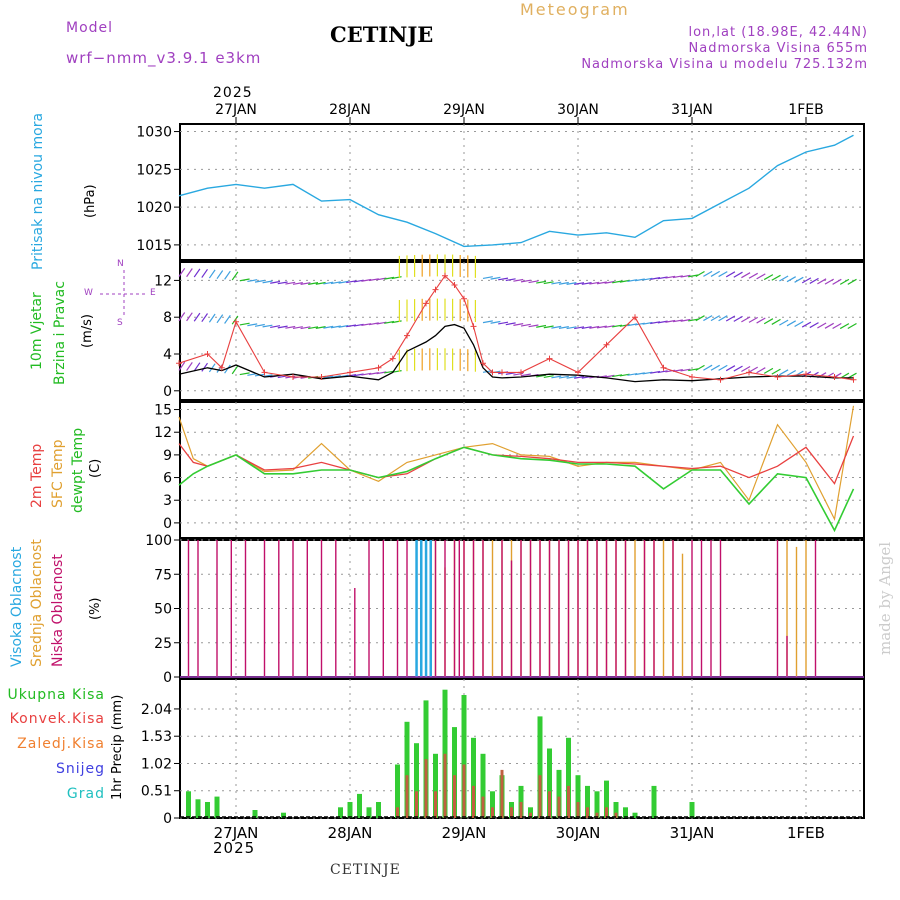 This screenshot has width=900, height=900. Describe the element at coordinates (167, 355) in the screenshot. I see `ytick-label-wind-1: 4` at that location.